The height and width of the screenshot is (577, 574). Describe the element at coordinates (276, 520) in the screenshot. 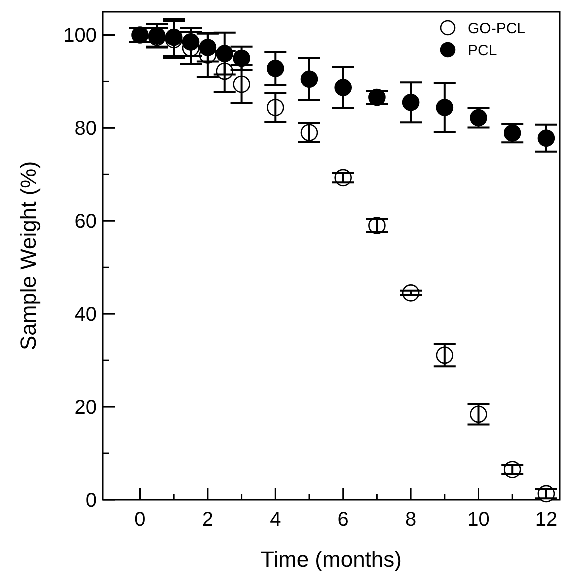

I see `x-tick-label: 4` at that location.